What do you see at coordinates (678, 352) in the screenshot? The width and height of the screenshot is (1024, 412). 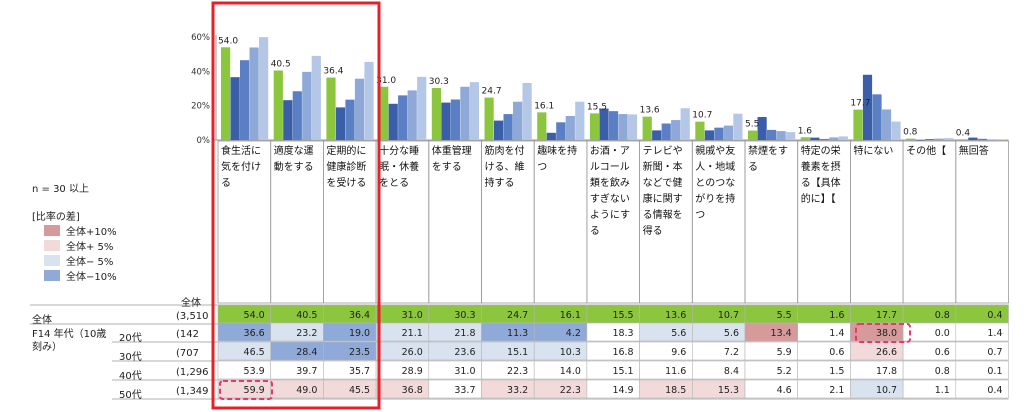 I see `table-cell-value: 9.6` at bounding box center [678, 352].